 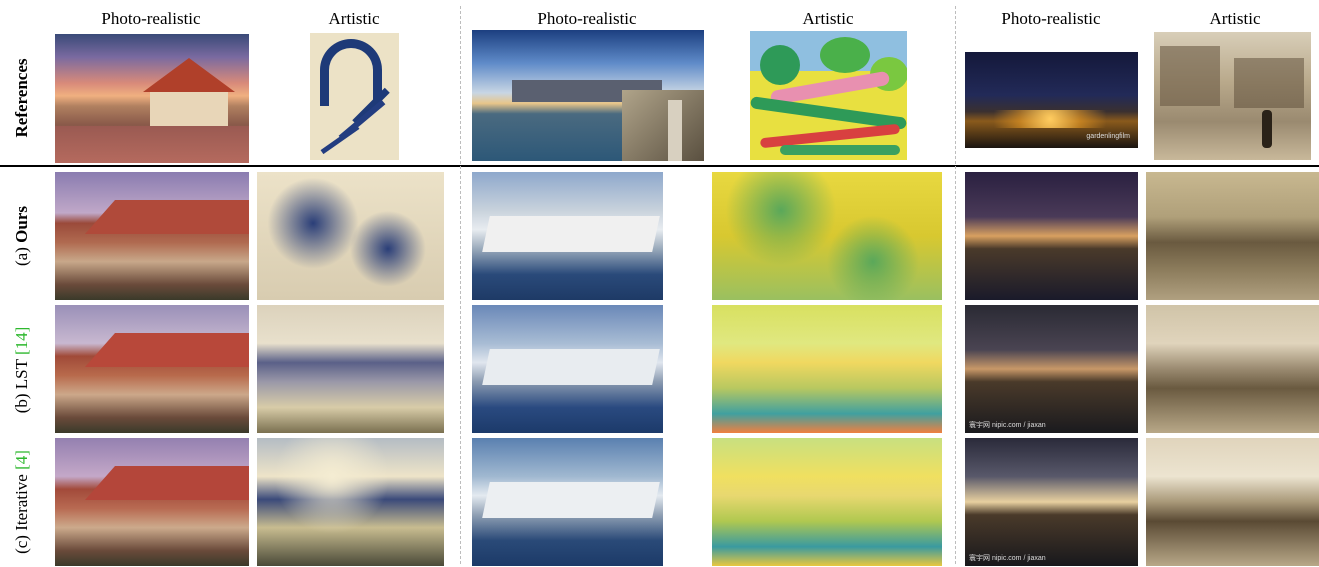 I want to click on header-col1: Photo-realistic, so click(x=151, y=18).